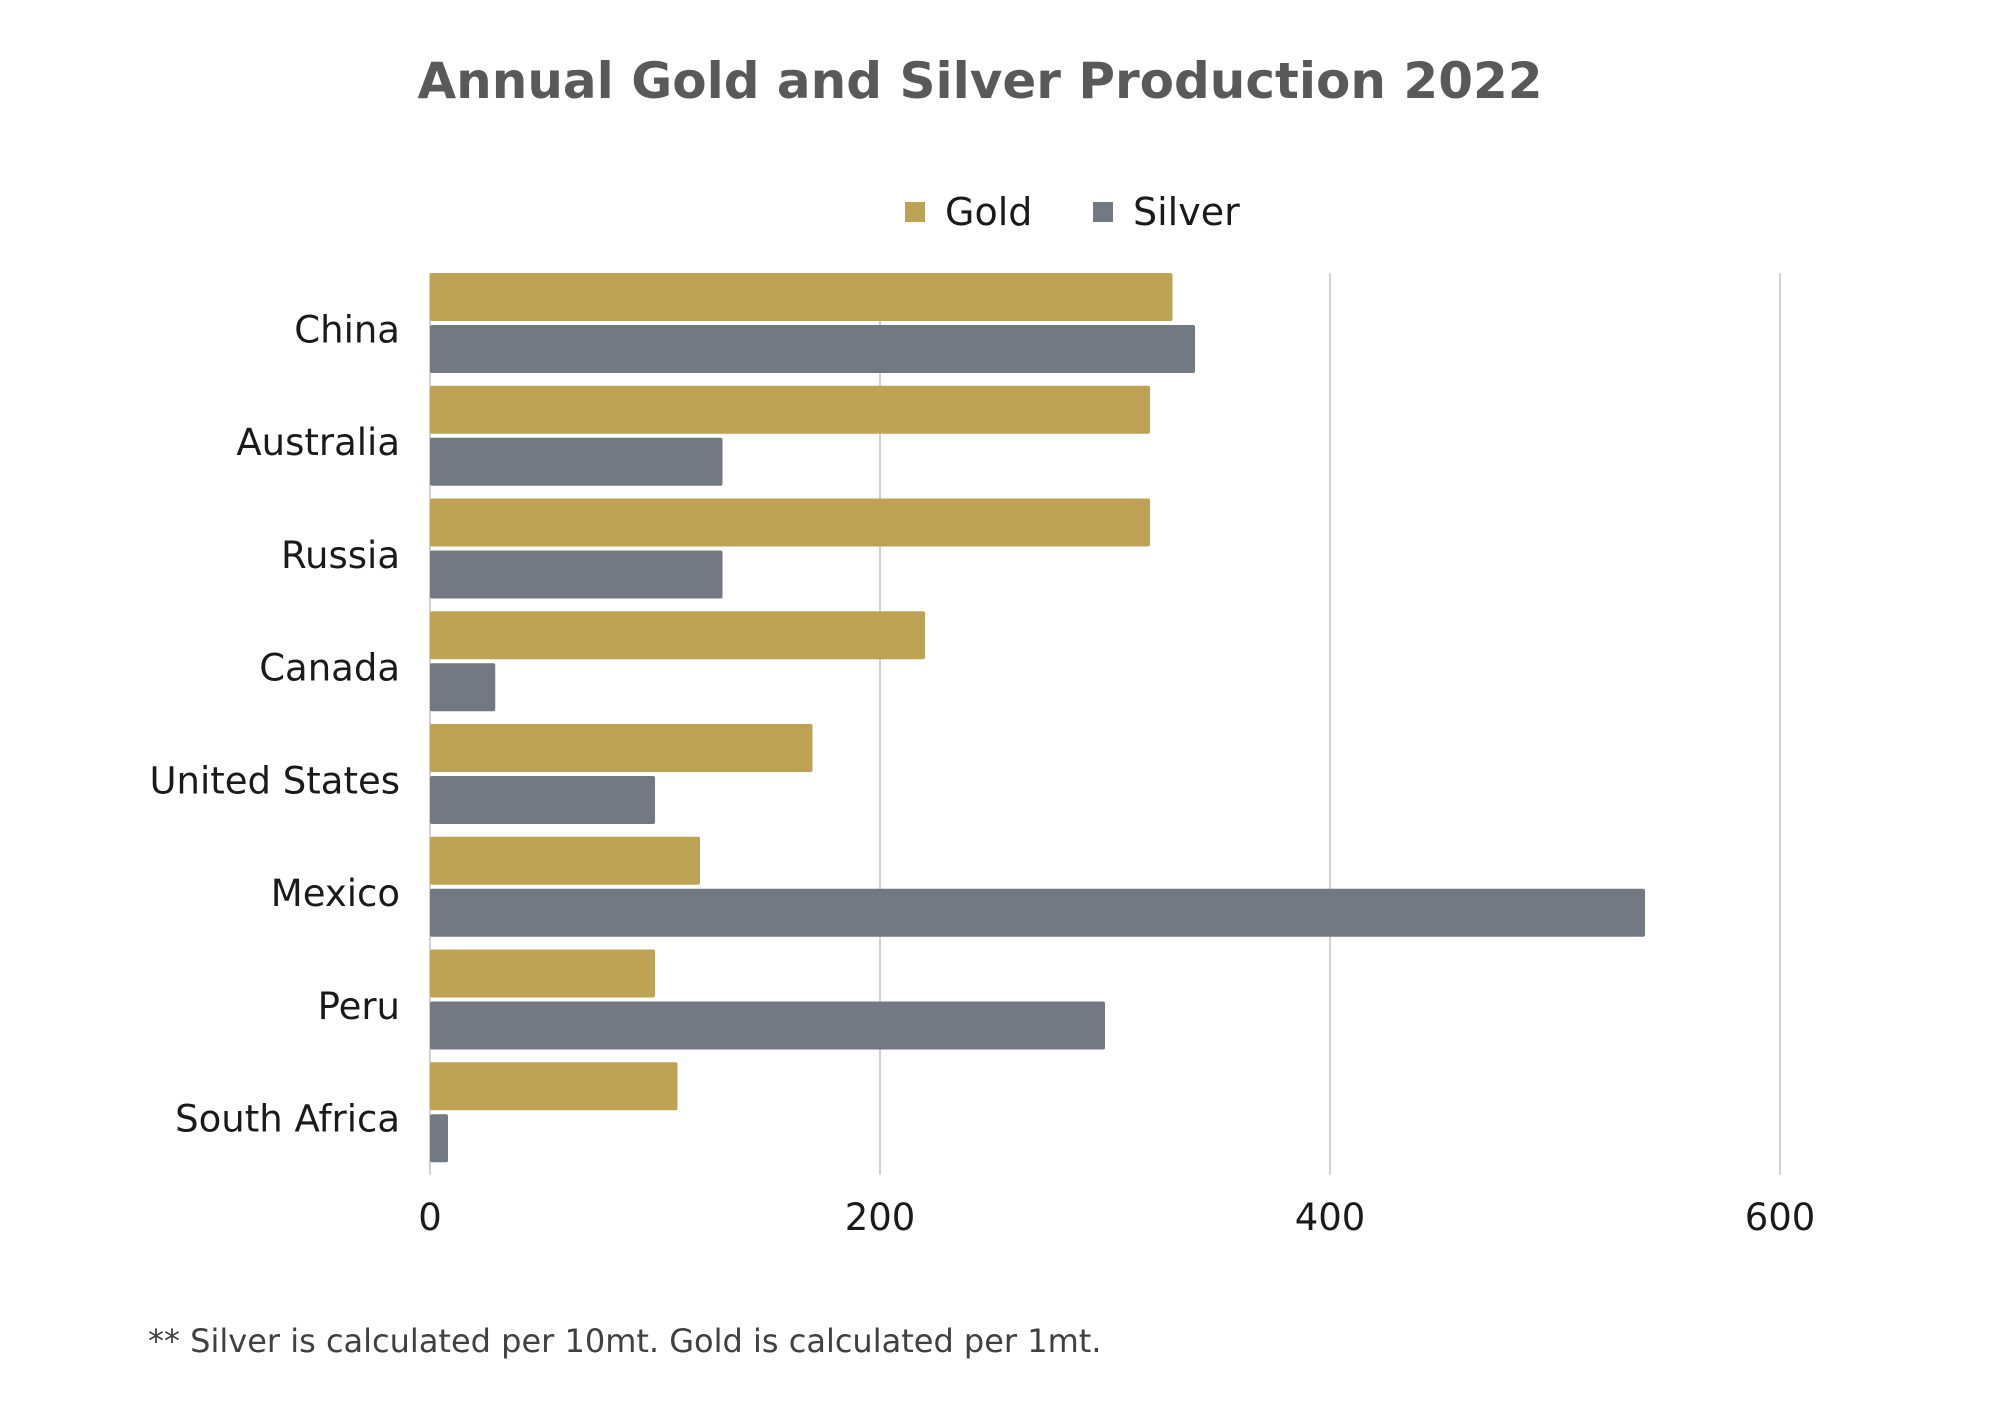 The image size is (2000, 1414). What do you see at coordinates (1780, 1217) in the screenshot?
I see `x-tick-label: 600` at bounding box center [1780, 1217].